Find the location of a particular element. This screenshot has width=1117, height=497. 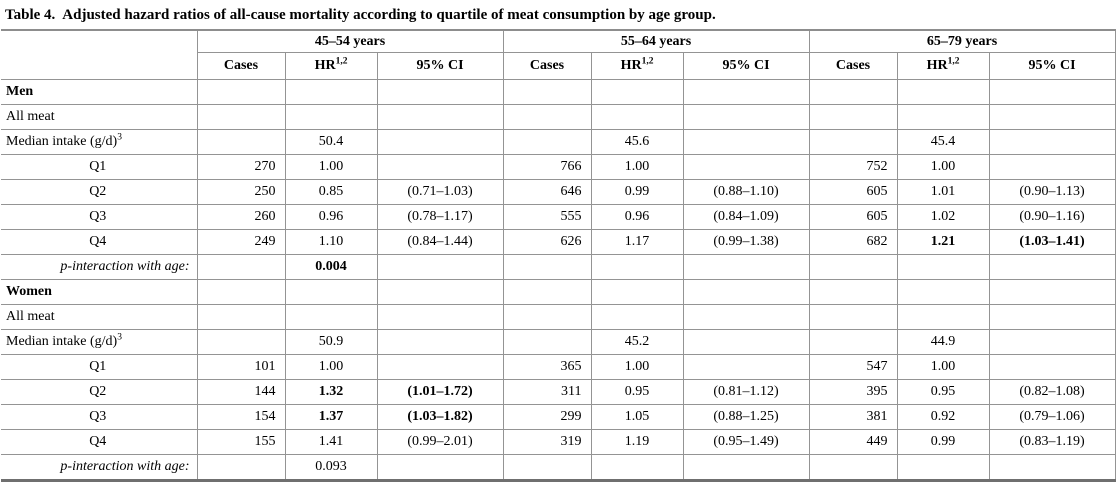

table-row: p-interaction with age: 0.004 is located at coordinates (558, 267).